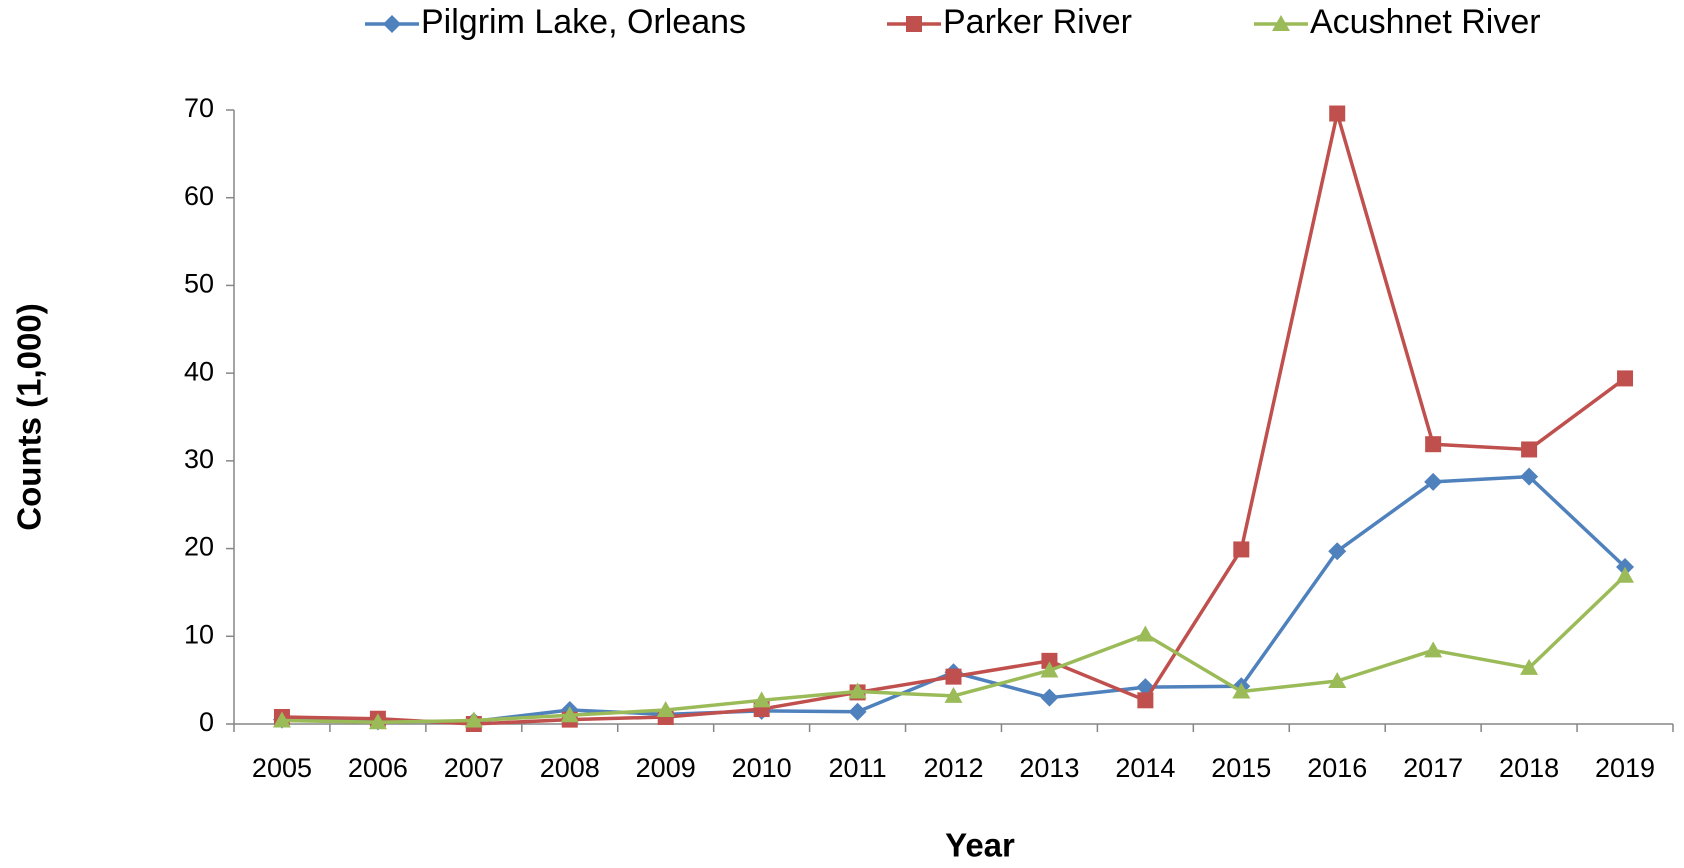 The height and width of the screenshot is (868, 1684). Describe the element at coordinates (1337, 768) in the screenshot. I see `x-tick-label: 2016` at that location.